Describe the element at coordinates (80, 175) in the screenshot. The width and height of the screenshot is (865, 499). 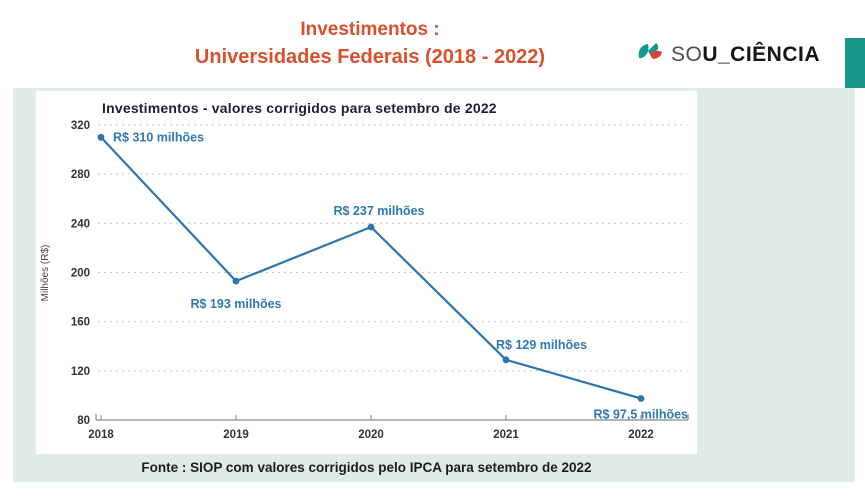
I see `y-tick-label-280: 280` at that location.